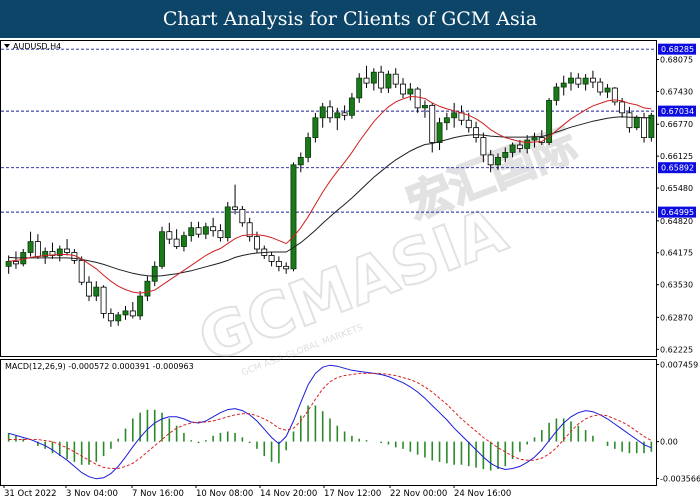 The image size is (700, 500). What do you see at coordinates (680, 478) in the screenshot?
I see `macd-axis-tick-label: -0.003566` at bounding box center [680, 478].